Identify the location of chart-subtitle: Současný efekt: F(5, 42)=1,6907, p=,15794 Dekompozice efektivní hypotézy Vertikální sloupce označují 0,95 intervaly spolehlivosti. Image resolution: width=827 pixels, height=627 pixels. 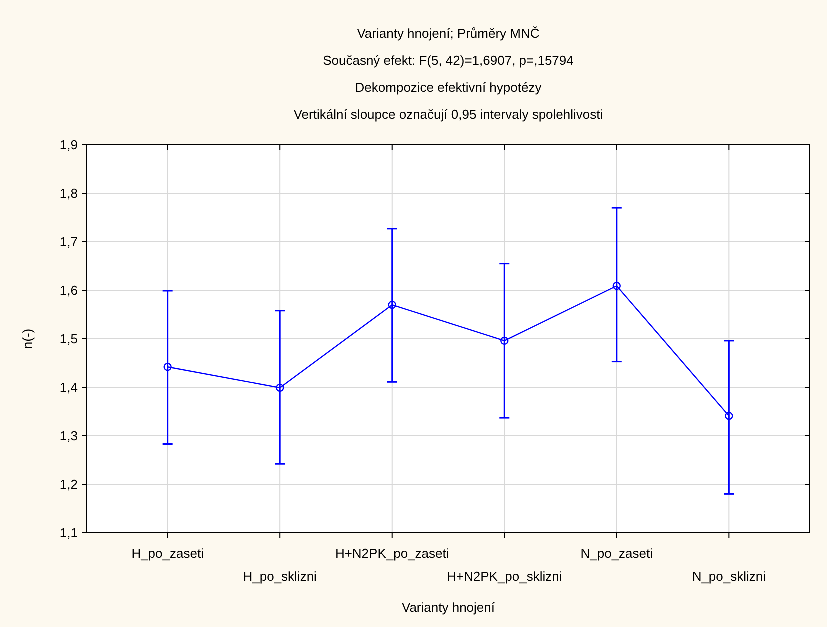
(449, 87).